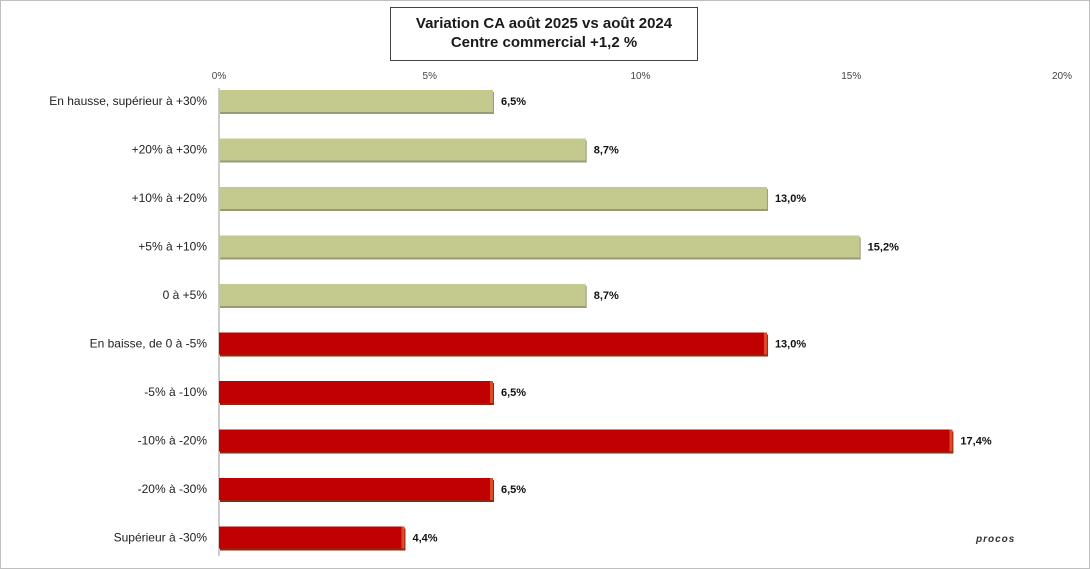 The width and height of the screenshot is (1090, 569). Describe the element at coordinates (996, 539) in the screenshot. I see `procos-logo: procos` at that location.